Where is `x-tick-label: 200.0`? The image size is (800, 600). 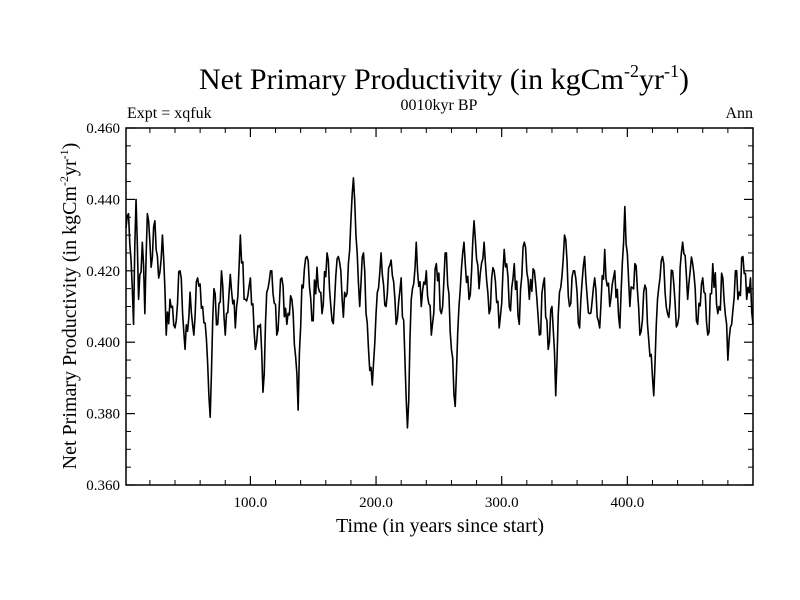
x-tick-label: 200.0 is located at coordinates (376, 503).